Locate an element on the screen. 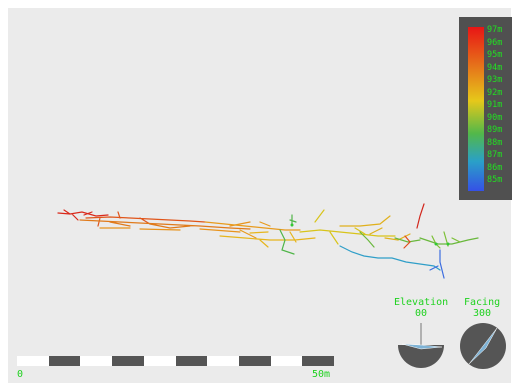 The height and width of the screenshot is (383, 519). elevation-dial-face is located at coordinates (421, 356).